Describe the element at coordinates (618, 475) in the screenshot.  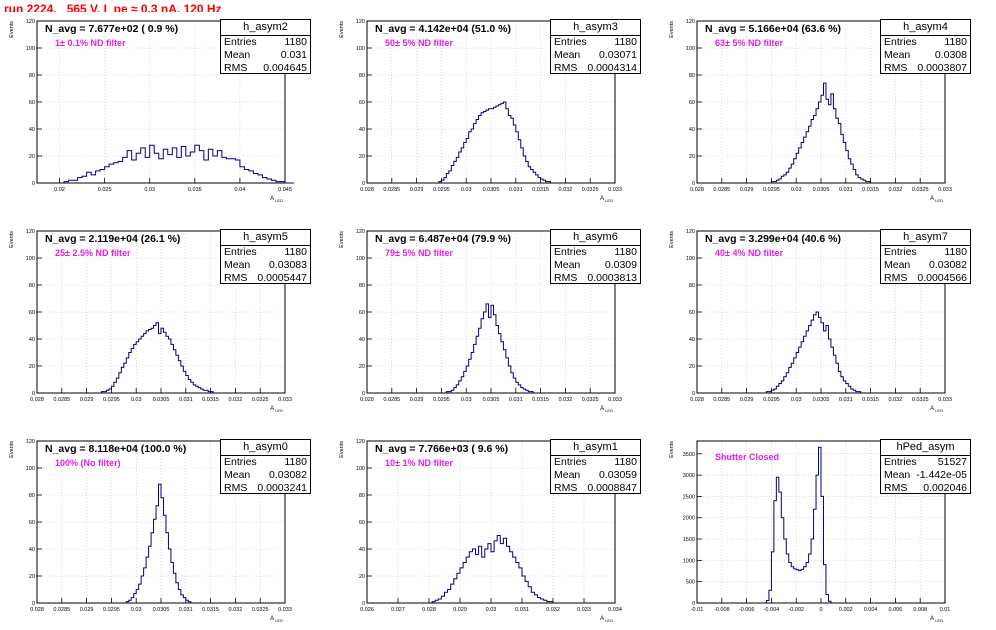
I see `stat-value-mean: 0.03059` at that location.